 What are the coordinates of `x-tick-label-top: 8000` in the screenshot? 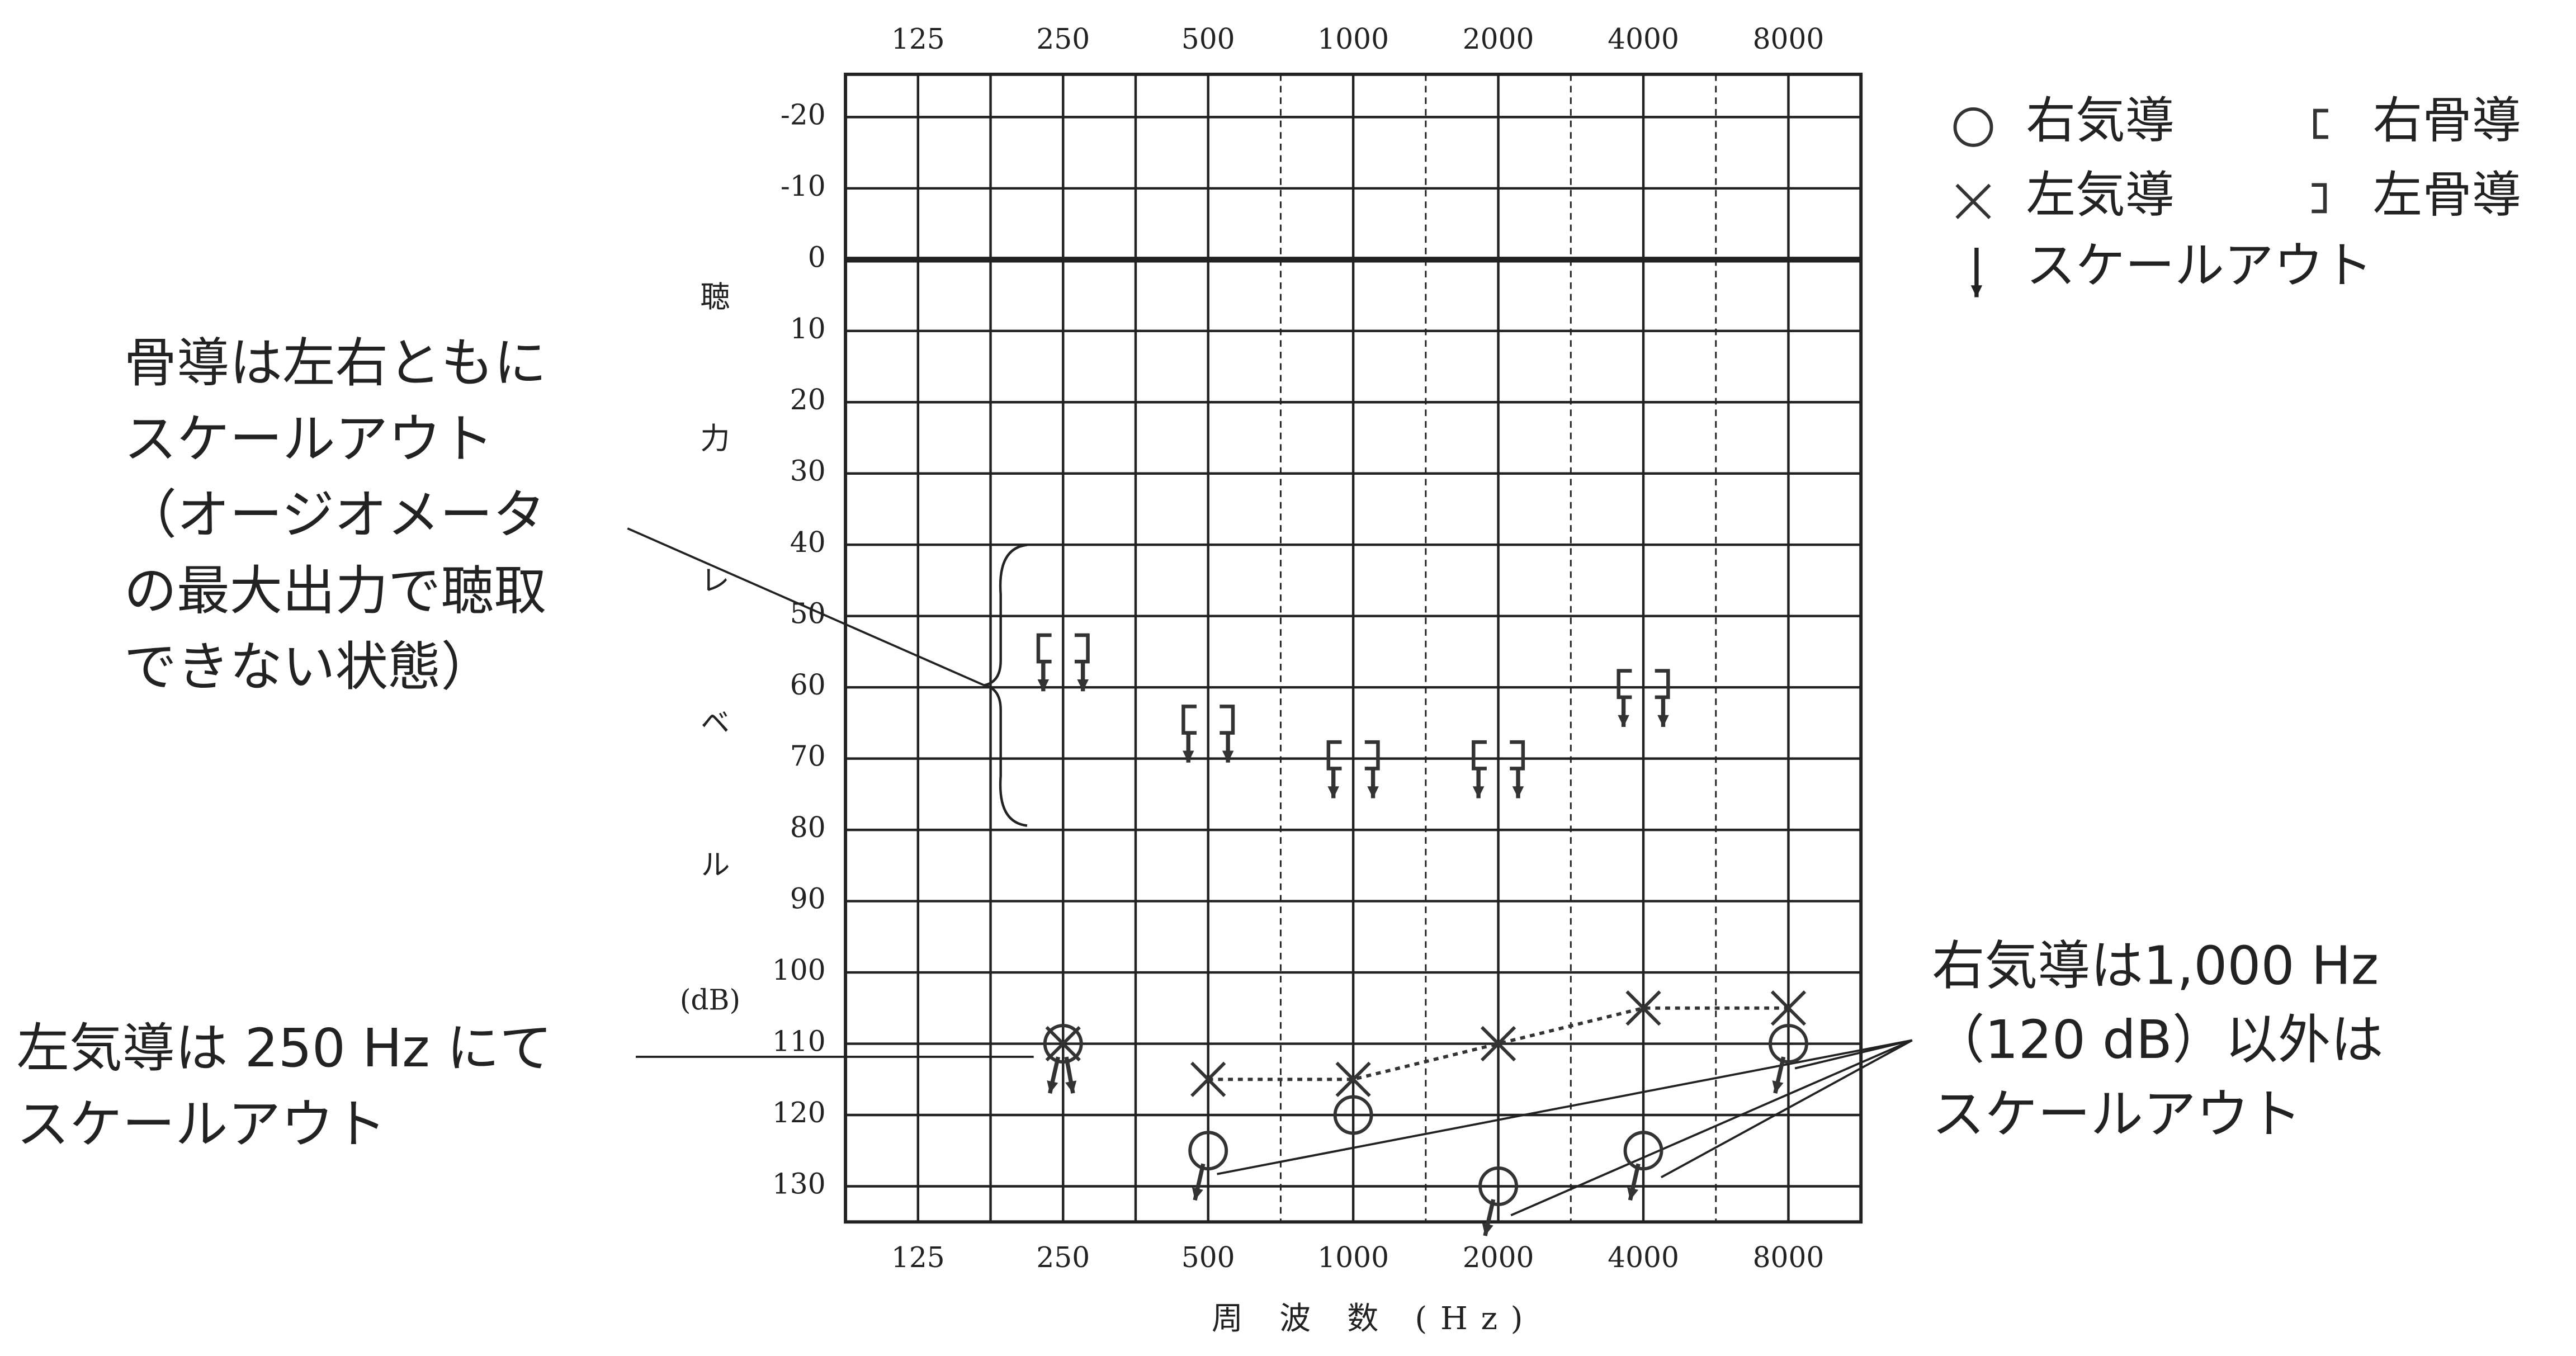 It's located at (1789, 38).